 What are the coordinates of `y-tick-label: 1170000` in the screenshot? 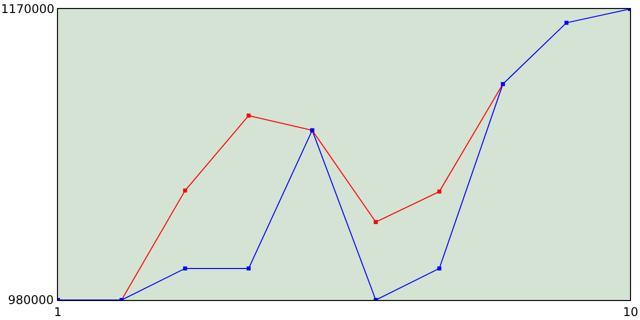 It's located at (27, 9).